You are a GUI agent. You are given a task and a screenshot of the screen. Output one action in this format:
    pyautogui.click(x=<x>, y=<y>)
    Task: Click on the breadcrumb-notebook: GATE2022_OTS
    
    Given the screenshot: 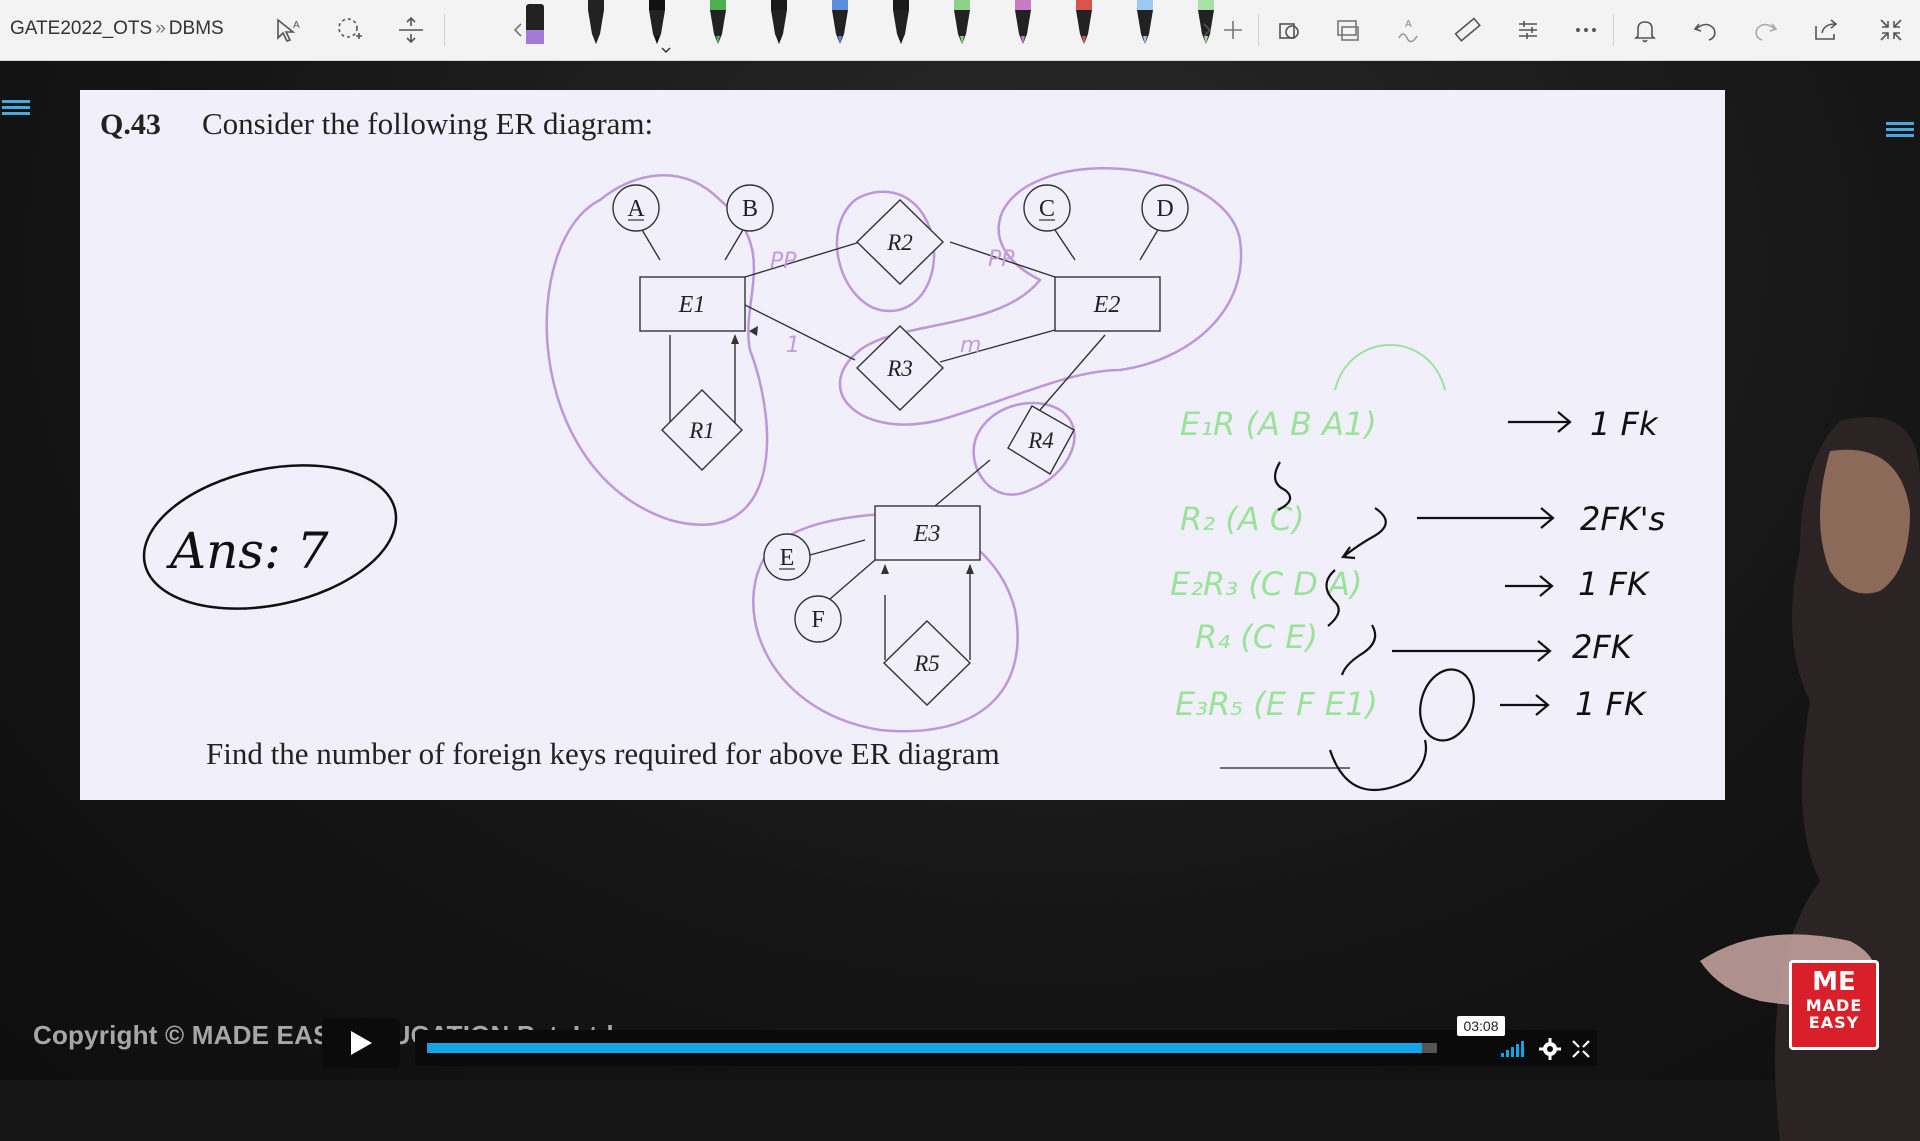 What is the action you would take?
    pyautogui.click(x=81, y=28)
    